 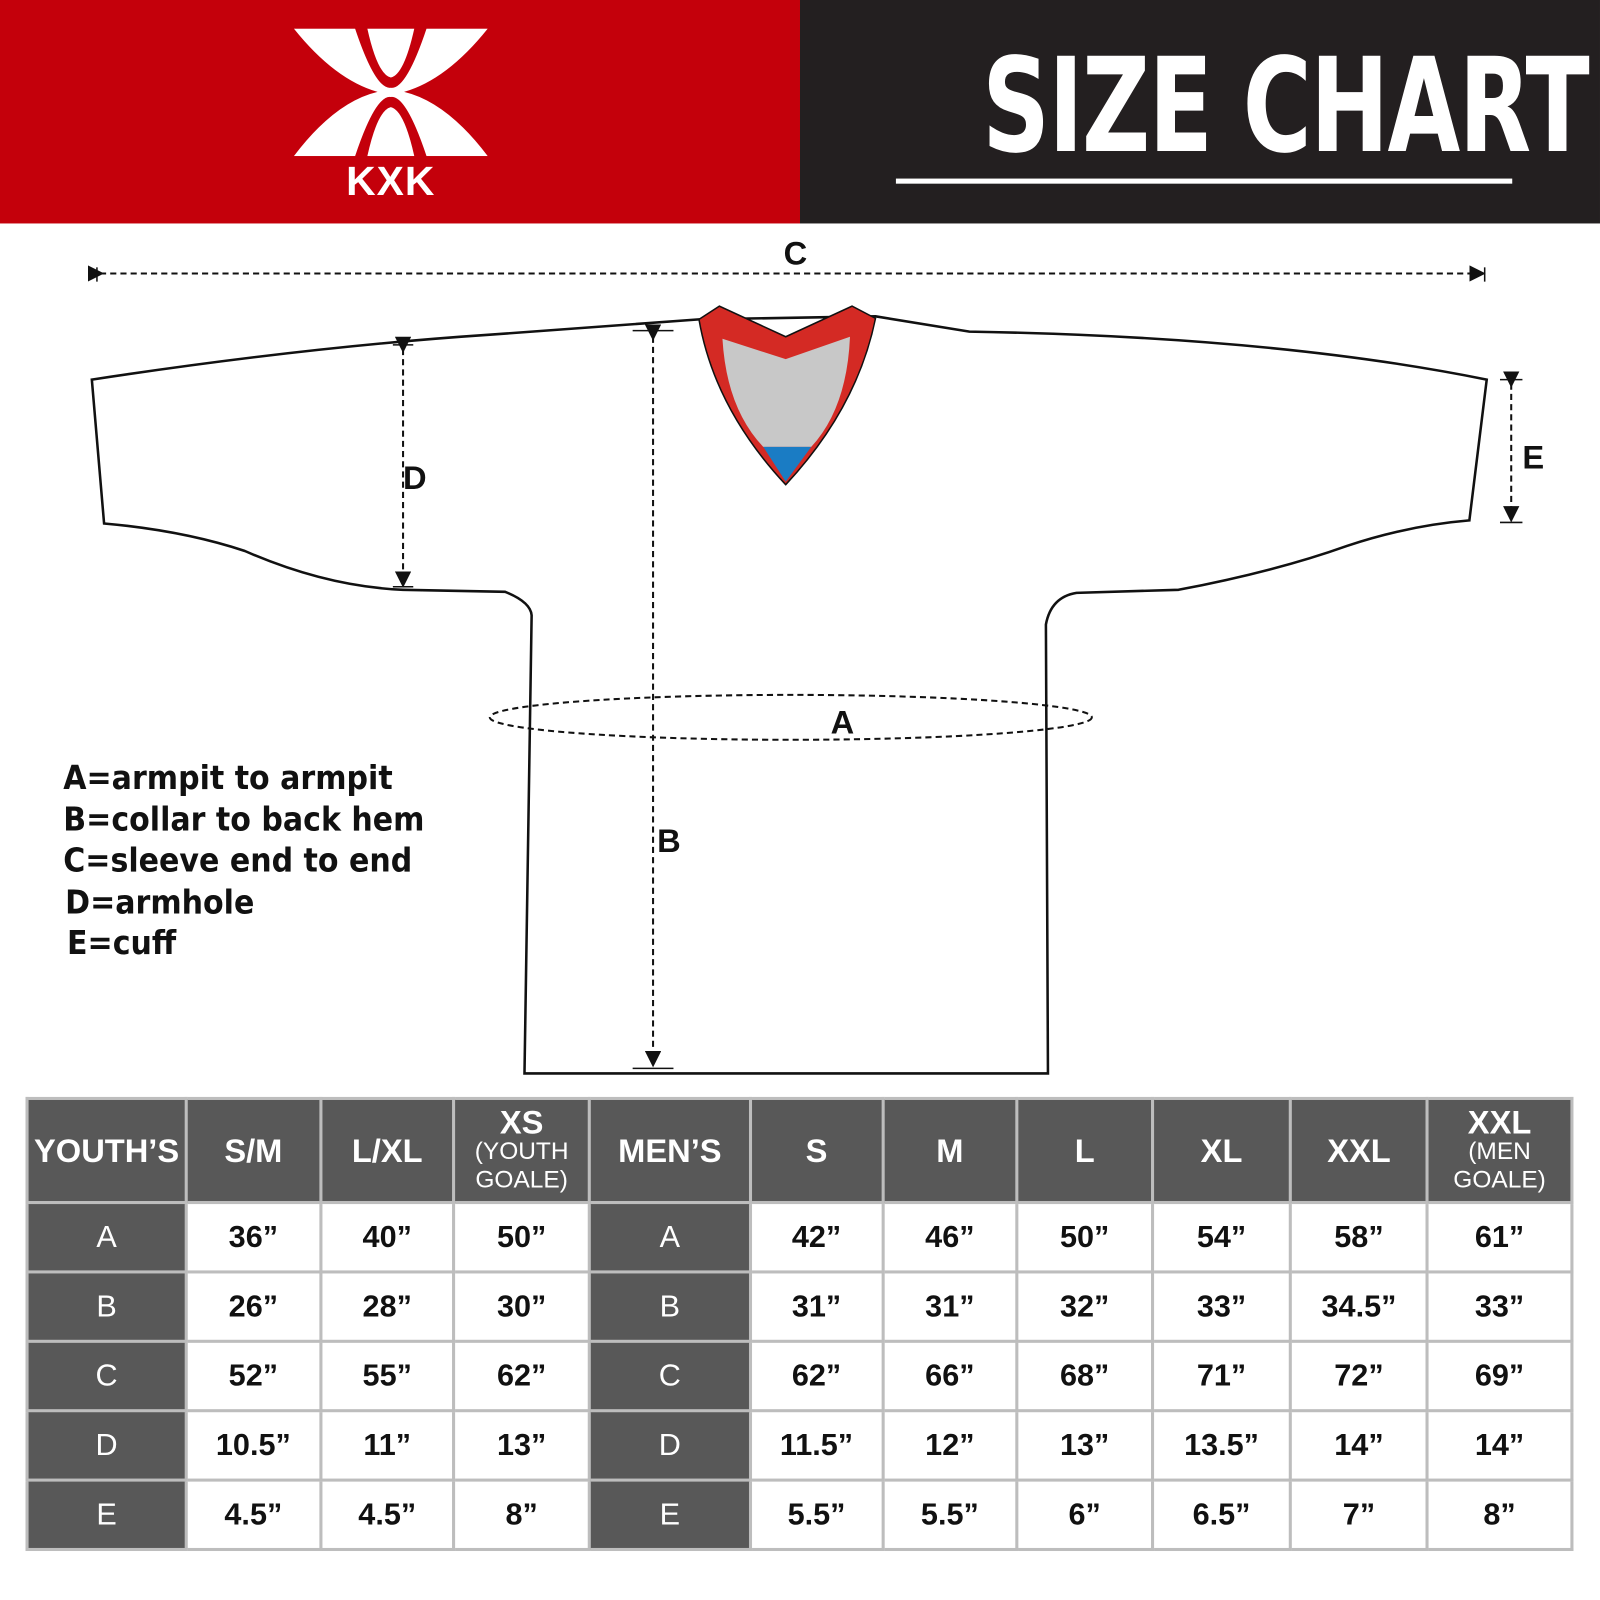 What do you see at coordinates (228, 777) in the screenshot?
I see `legend-item: A=armpit to armpit` at bounding box center [228, 777].